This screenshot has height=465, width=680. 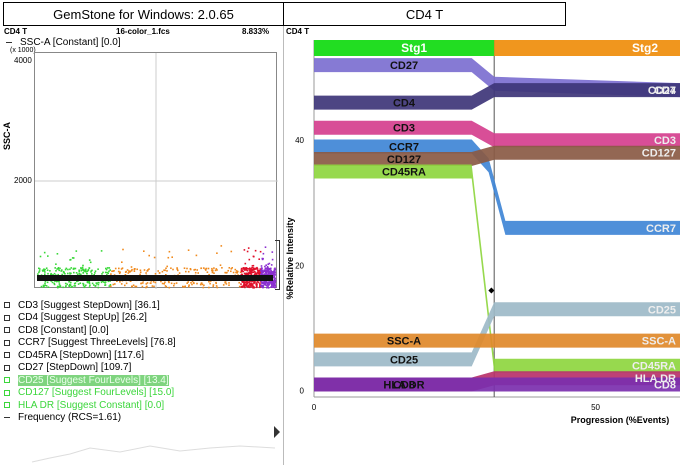 What do you see at coordinates (90, 343) in the screenshot?
I see `legend-item: CCR7 [Suggest ThreeLevels] [76.8]` at bounding box center [90, 343].